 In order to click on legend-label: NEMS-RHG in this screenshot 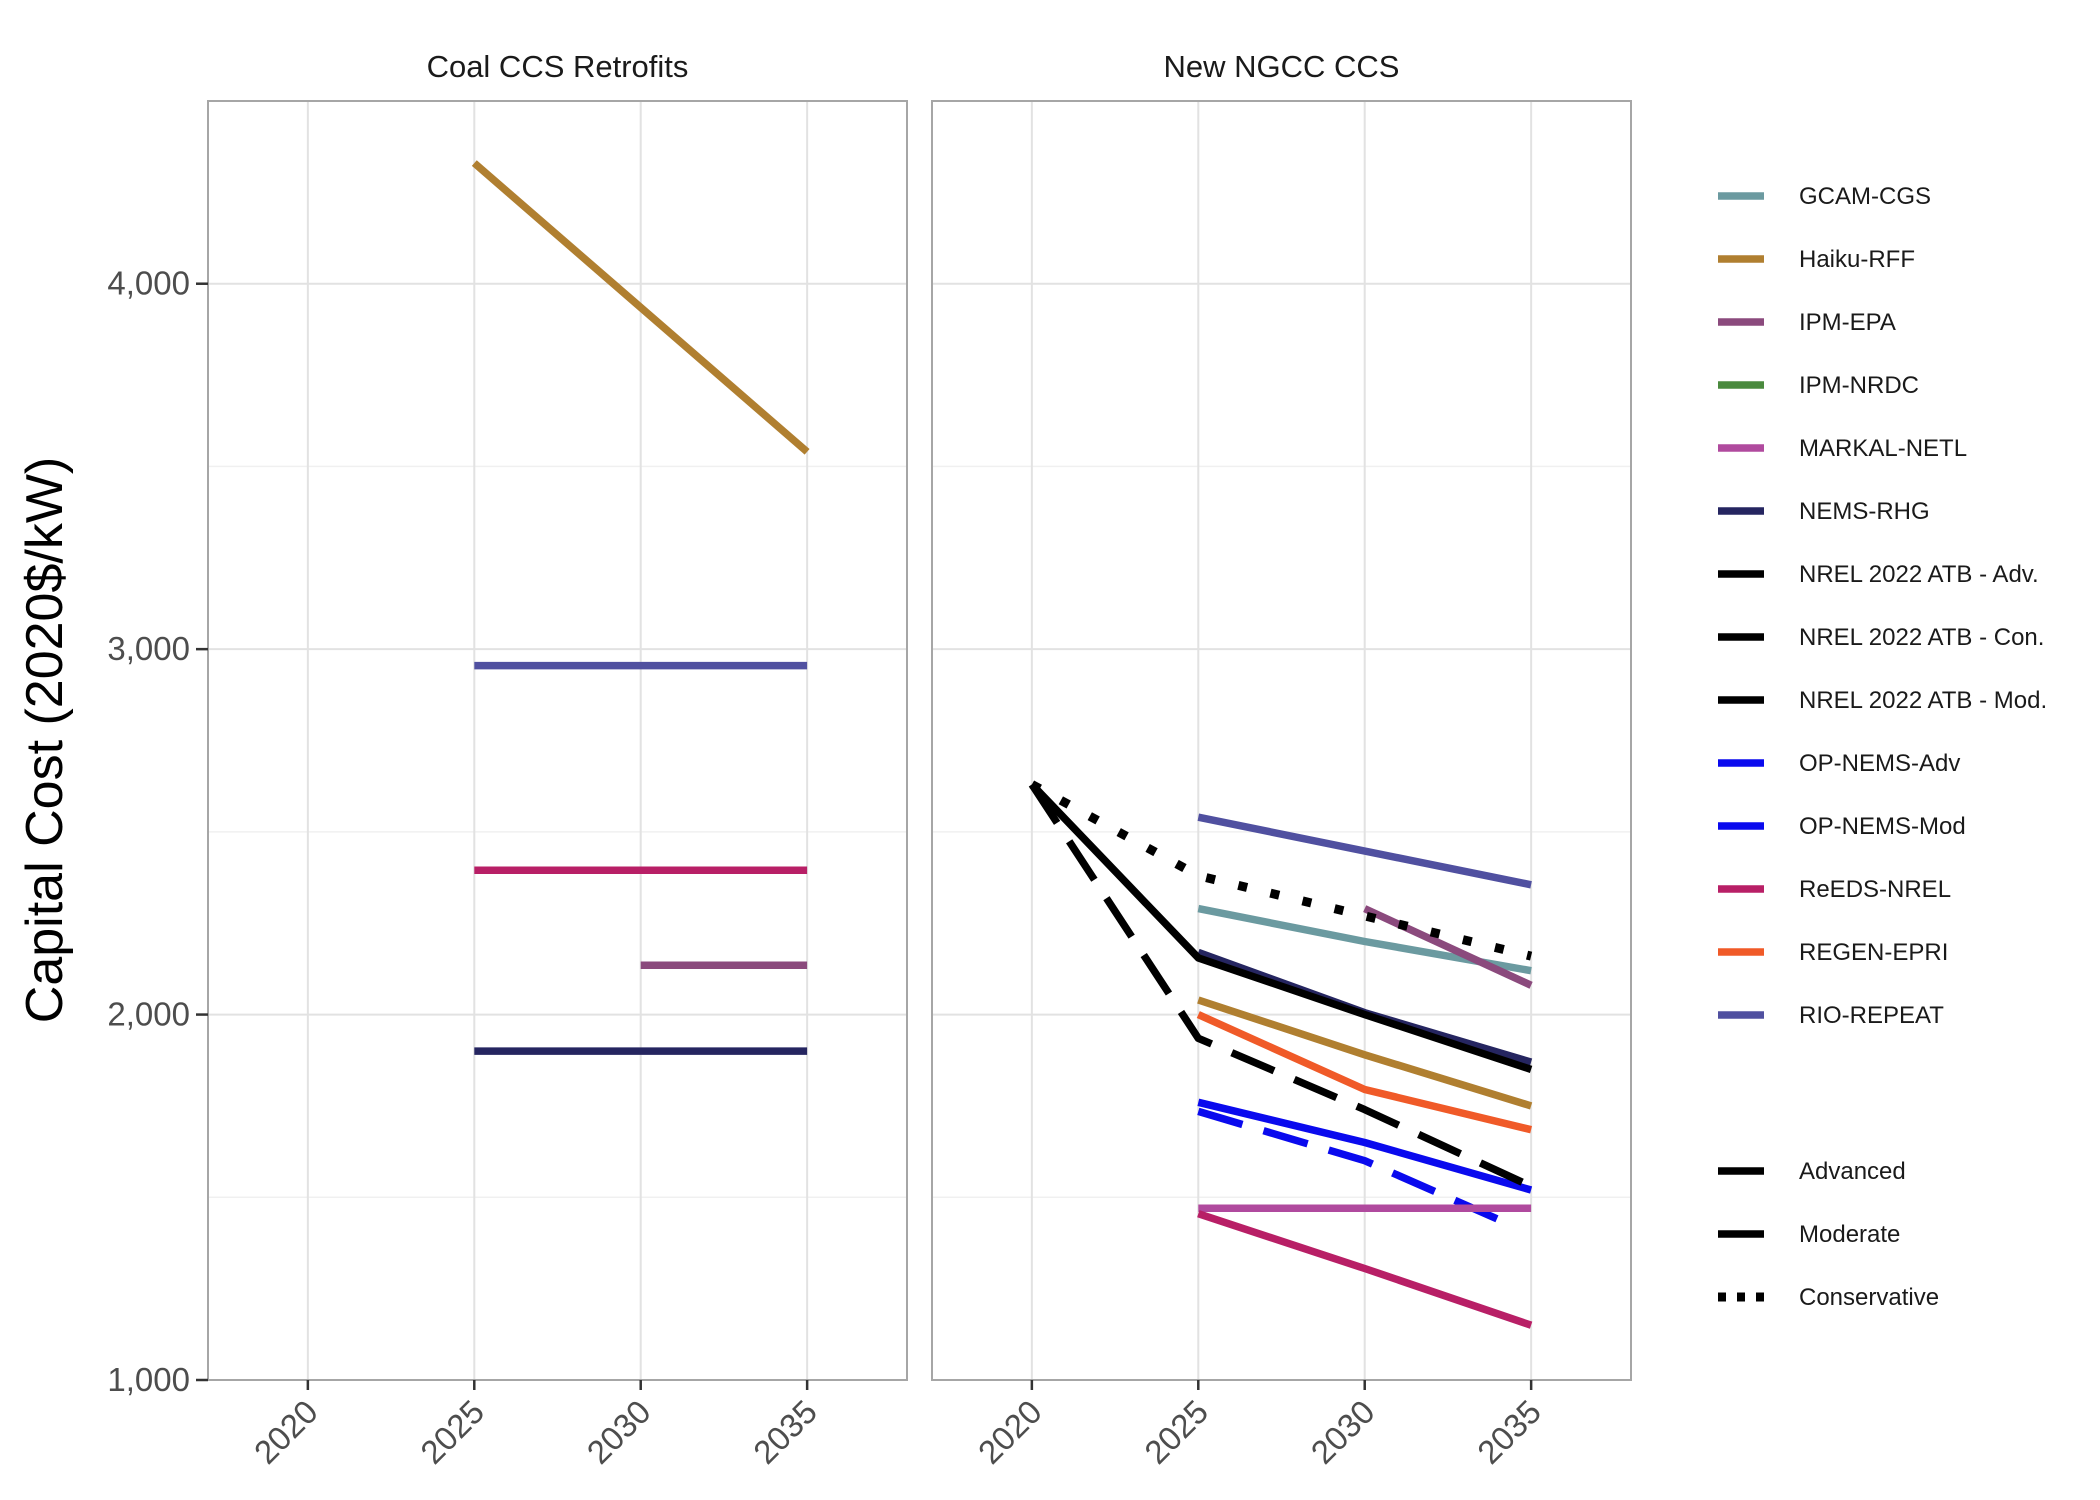, I will do `click(1864, 511)`.